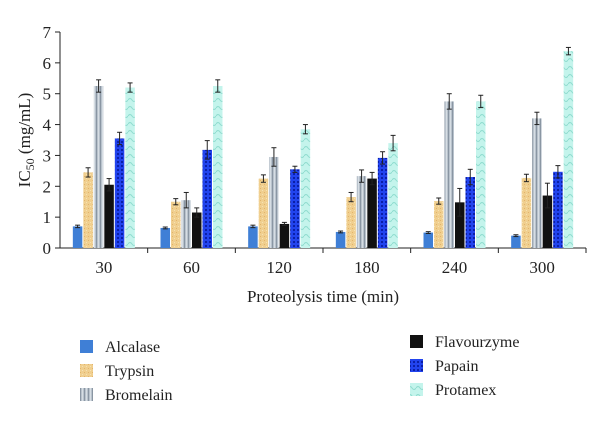  I want to click on y-tick-label: 5, so click(47, 94).